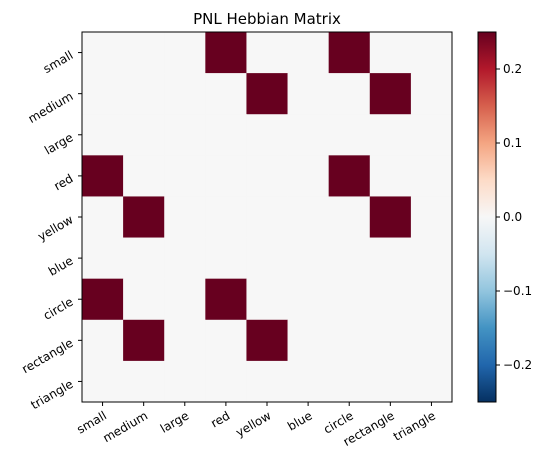  Describe the element at coordinates (431, 135) in the screenshot. I see `heatmap-cell-large-triangle` at that location.